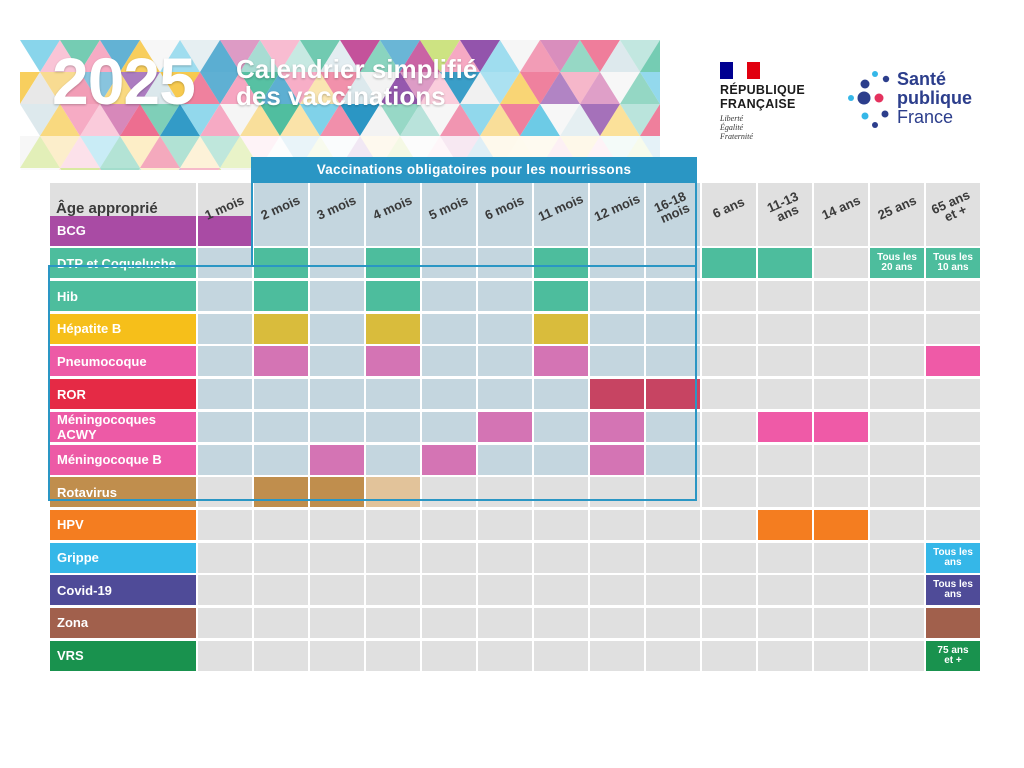 The height and width of the screenshot is (768, 1024). What do you see at coordinates (123, 426) in the screenshot?
I see `vaccine-label-7: Méningocoques ACWY` at bounding box center [123, 426].